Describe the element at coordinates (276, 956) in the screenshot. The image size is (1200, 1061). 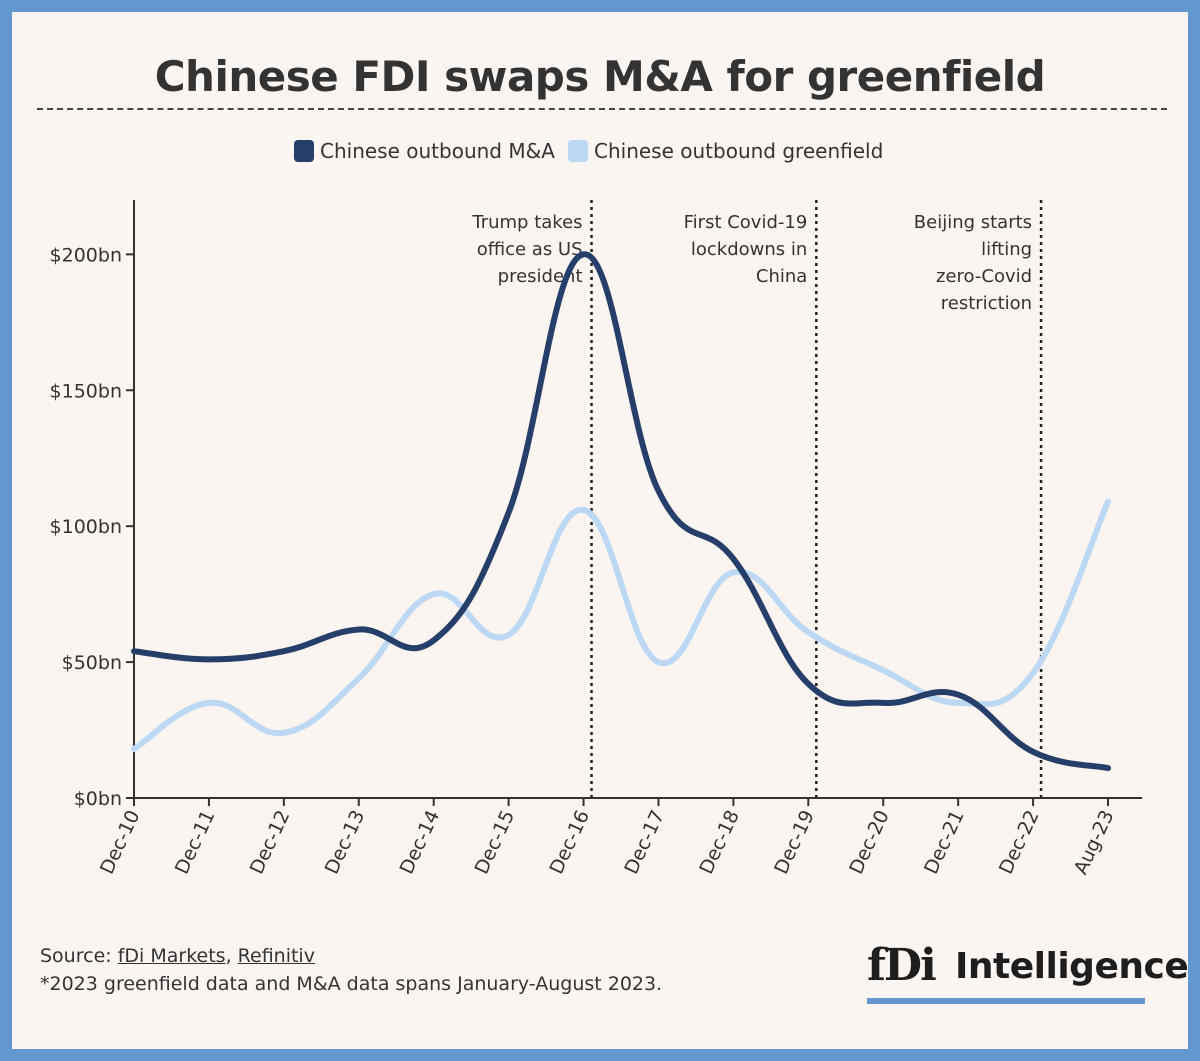
I see `source-link-refinitiv: Refinitiv` at that location.